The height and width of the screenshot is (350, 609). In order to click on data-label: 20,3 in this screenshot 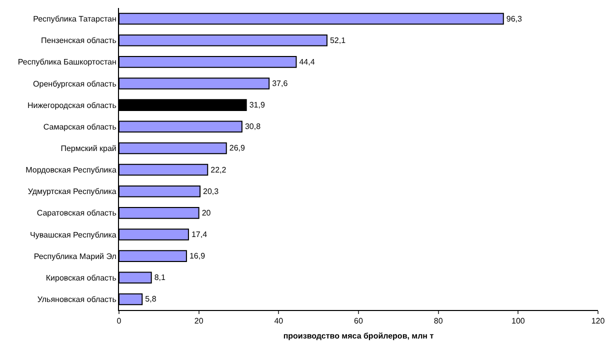, I will do `click(211, 191)`.